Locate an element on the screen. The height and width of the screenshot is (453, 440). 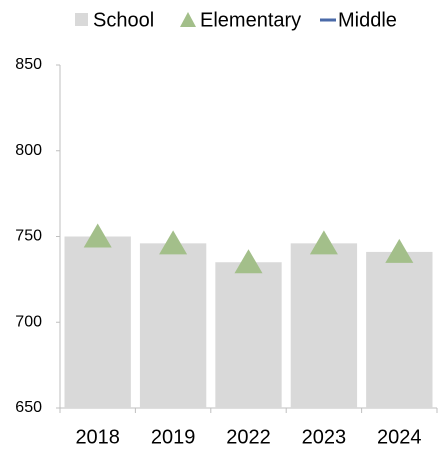
y-tick-label: 700 is located at coordinates (28, 321).